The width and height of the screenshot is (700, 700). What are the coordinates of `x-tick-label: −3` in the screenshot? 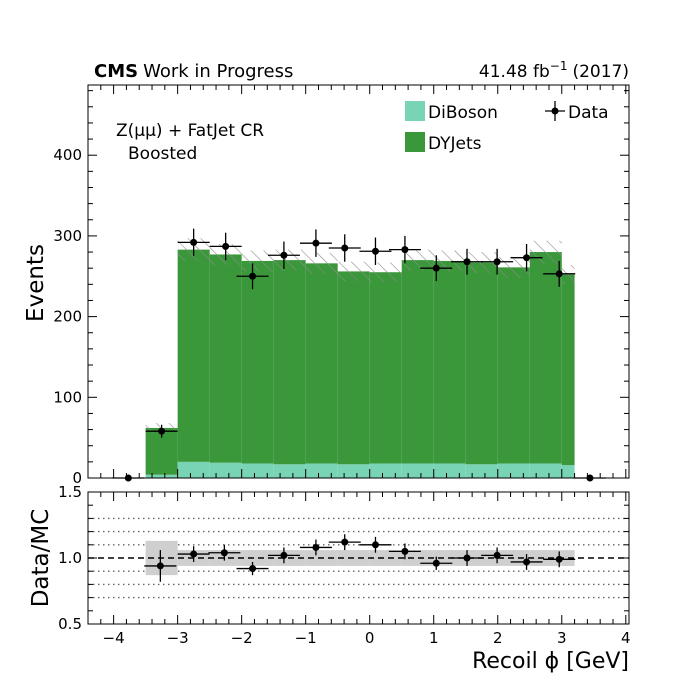 It's located at (178, 638).